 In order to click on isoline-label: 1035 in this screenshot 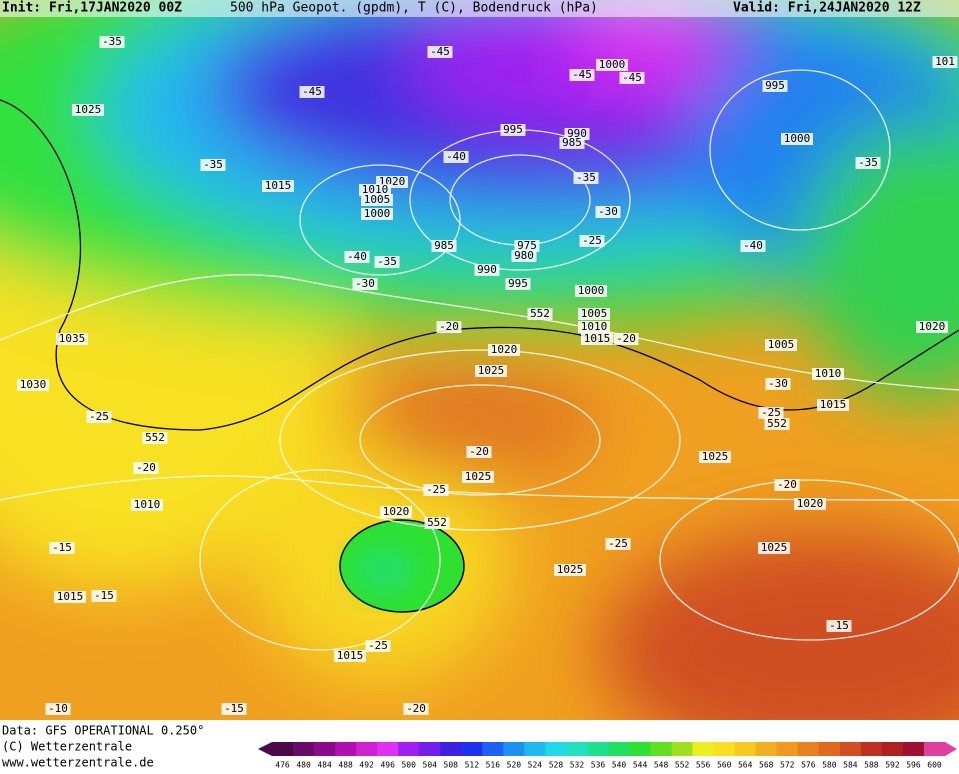, I will do `click(72, 338)`.